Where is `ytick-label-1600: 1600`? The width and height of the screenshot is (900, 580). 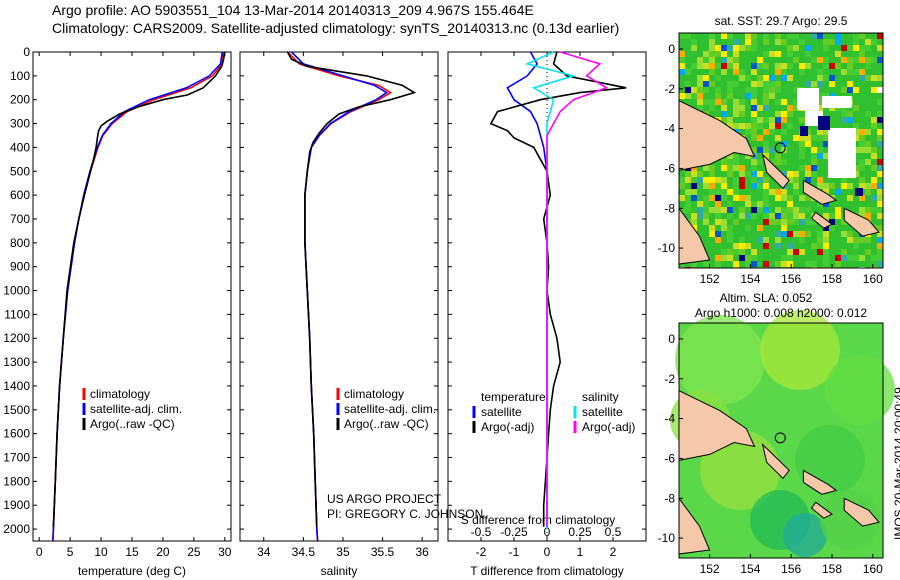
ytick-label-1600: 1600 is located at coordinates (16, 434).